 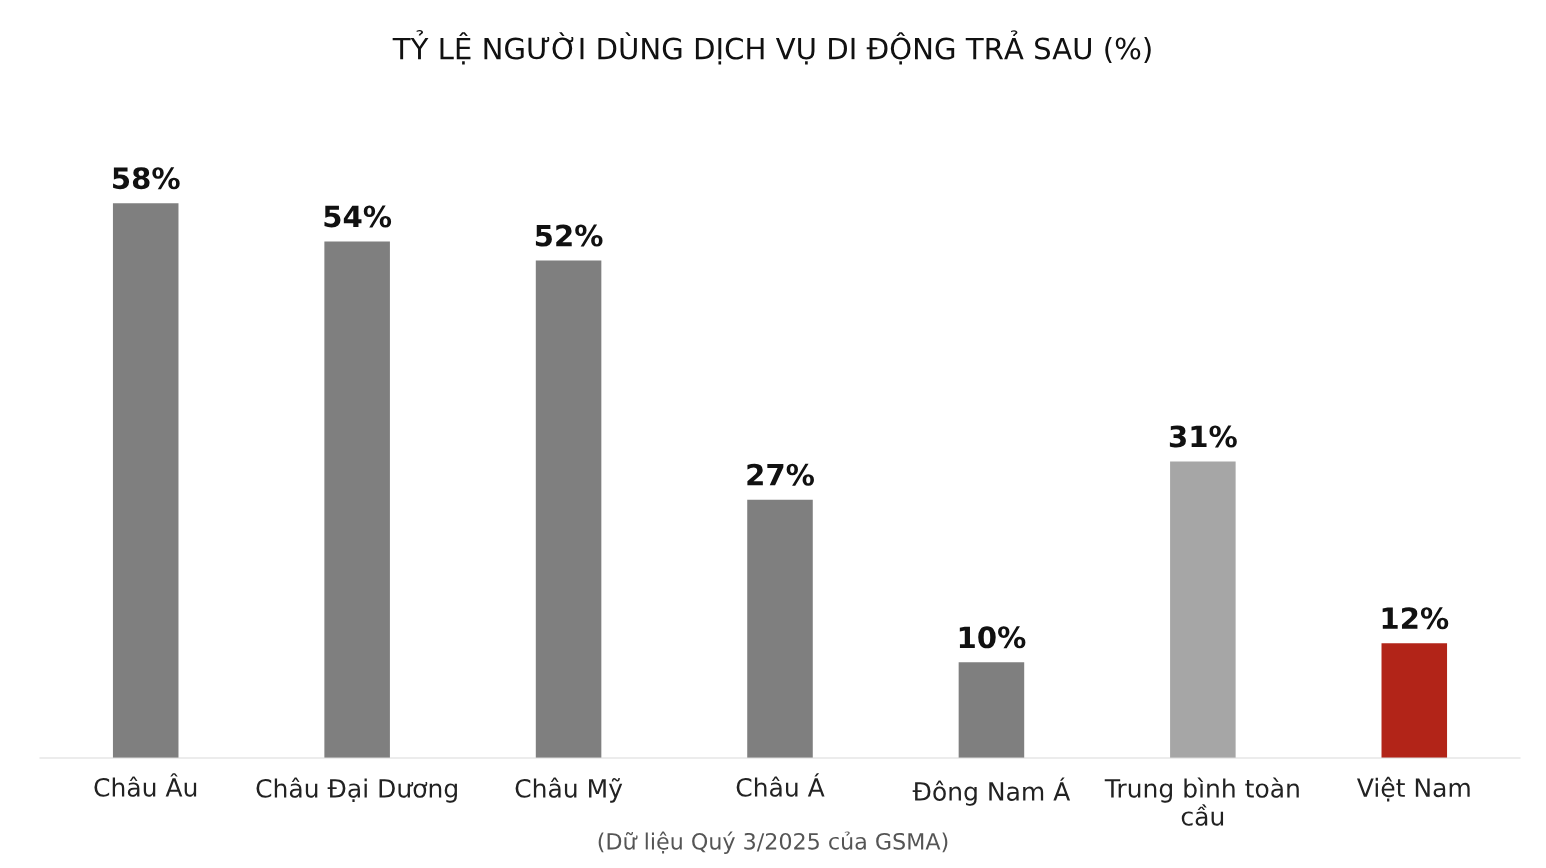 What do you see at coordinates (991, 791) in the screenshot?
I see `x-tick-label: Đông Nam Á` at bounding box center [991, 791].